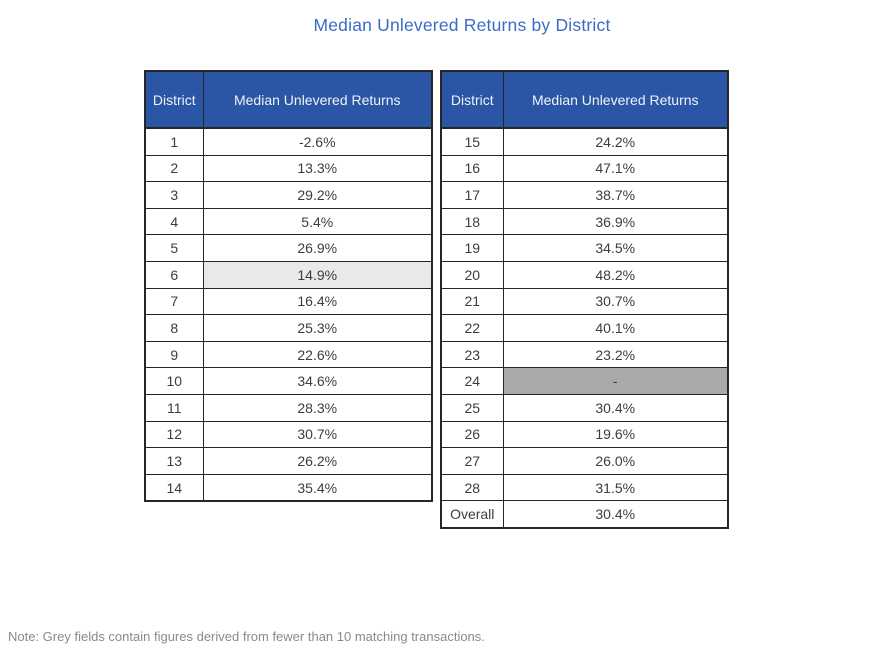 Image resolution: width=893 pixels, height=650 pixels. I want to click on table-row: 8 25.3%, so click(288, 328).